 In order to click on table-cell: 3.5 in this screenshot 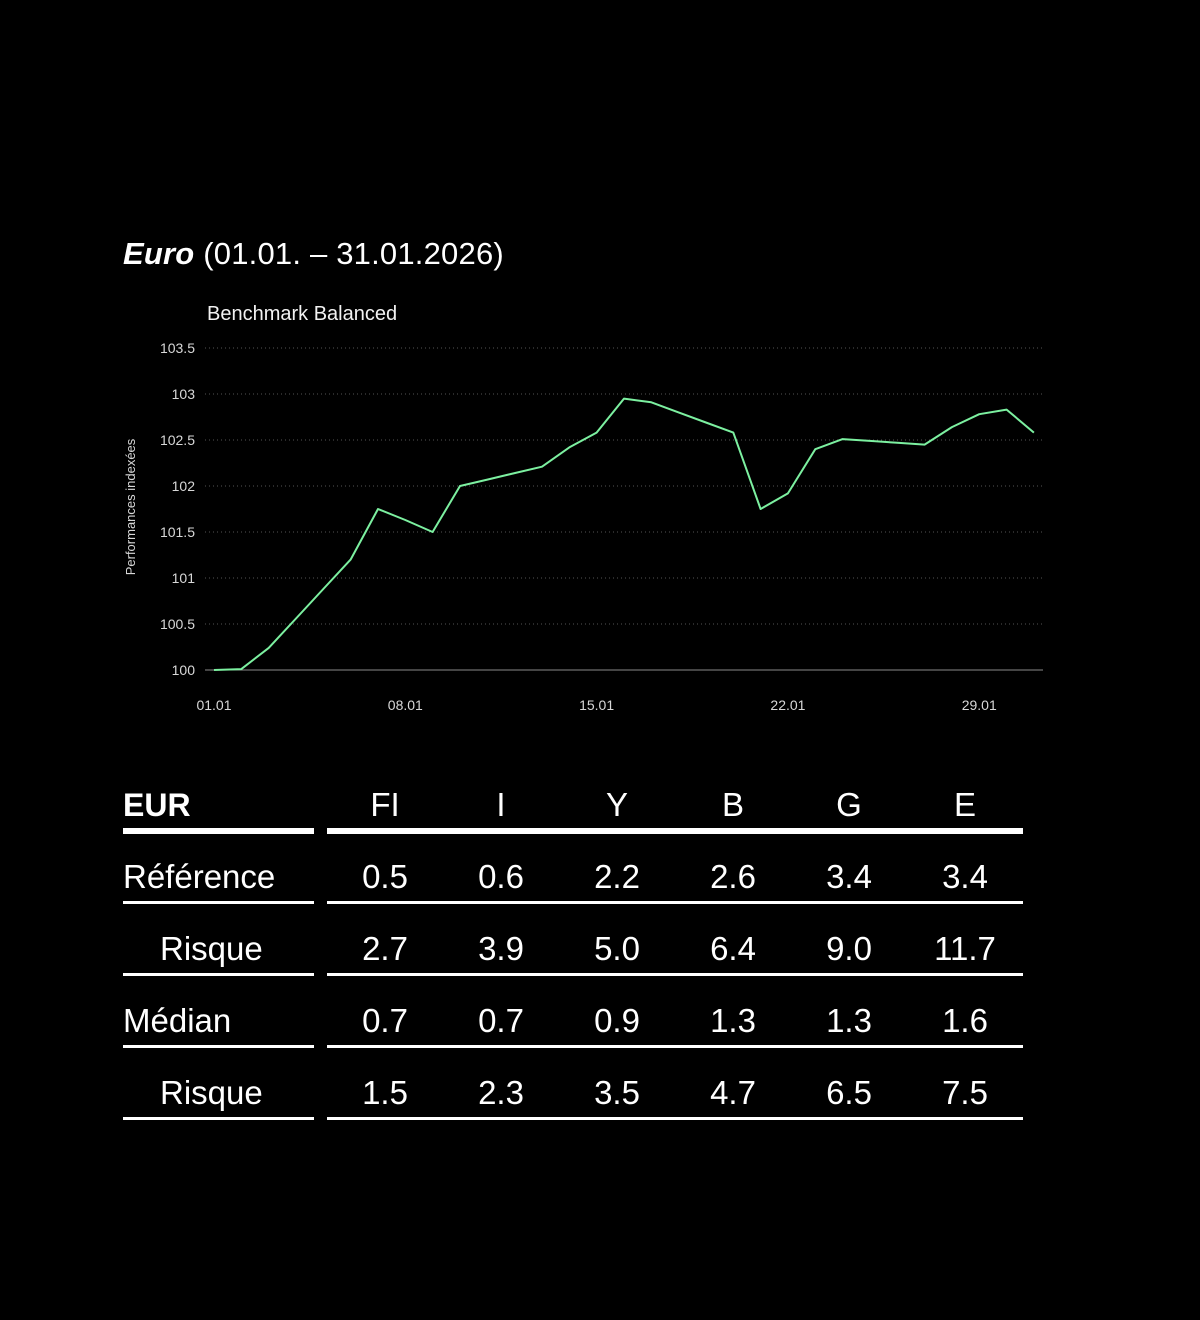, I will do `click(617, 1092)`.